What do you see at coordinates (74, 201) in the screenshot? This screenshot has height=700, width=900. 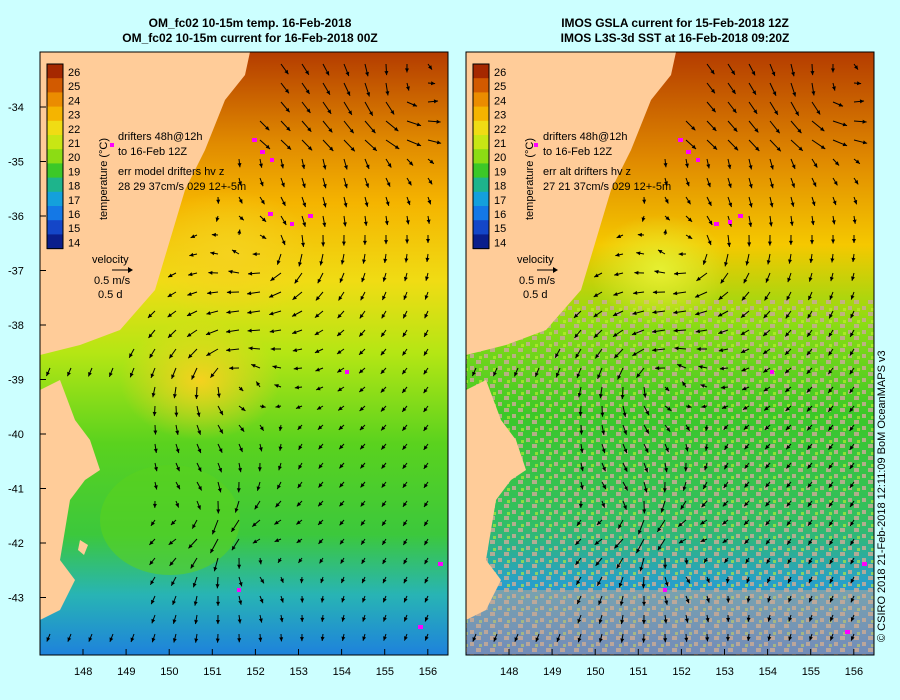 I see `left-colorbar-tick: 17` at bounding box center [74, 201].